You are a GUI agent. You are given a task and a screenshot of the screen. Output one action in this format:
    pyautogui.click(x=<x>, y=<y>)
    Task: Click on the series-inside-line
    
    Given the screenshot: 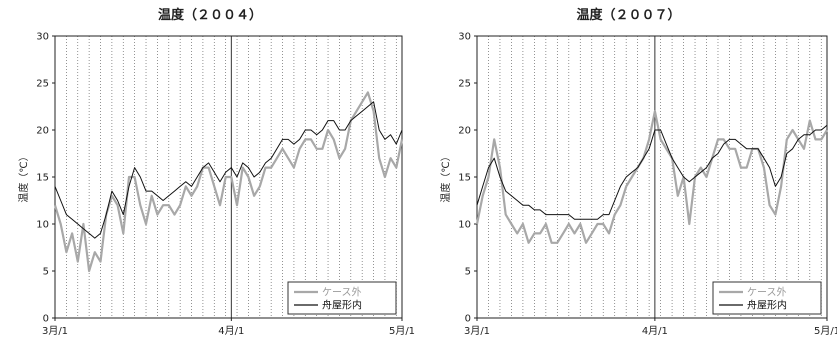 What is the action you would take?
    pyautogui.click(x=652, y=172)
    